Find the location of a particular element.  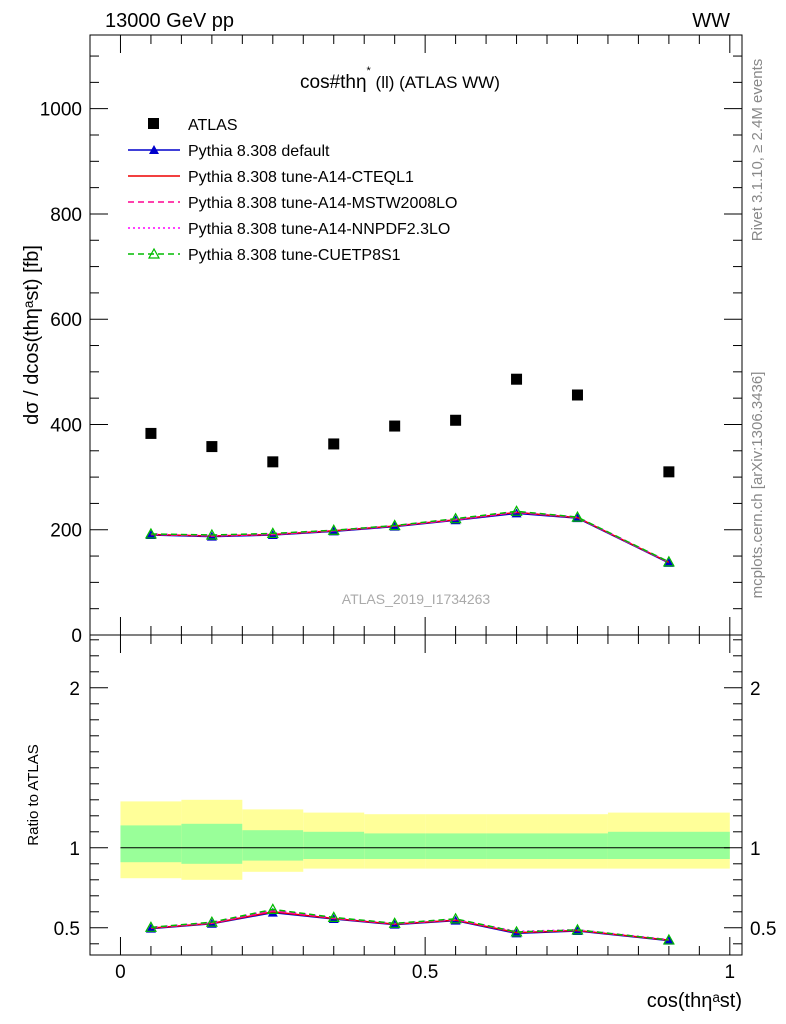

legend-entry: Pythia 8.308 tune-A14-CTEQL1 is located at coordinates (271, 177).